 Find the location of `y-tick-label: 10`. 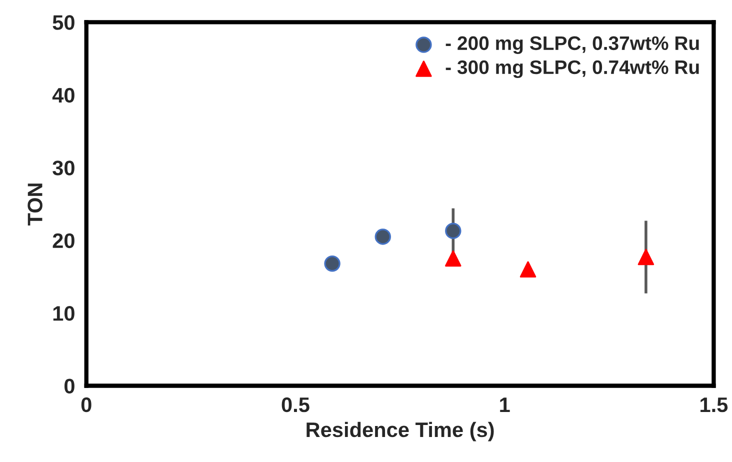

y-tick-label: 10 is located at coordinates (63, 313).